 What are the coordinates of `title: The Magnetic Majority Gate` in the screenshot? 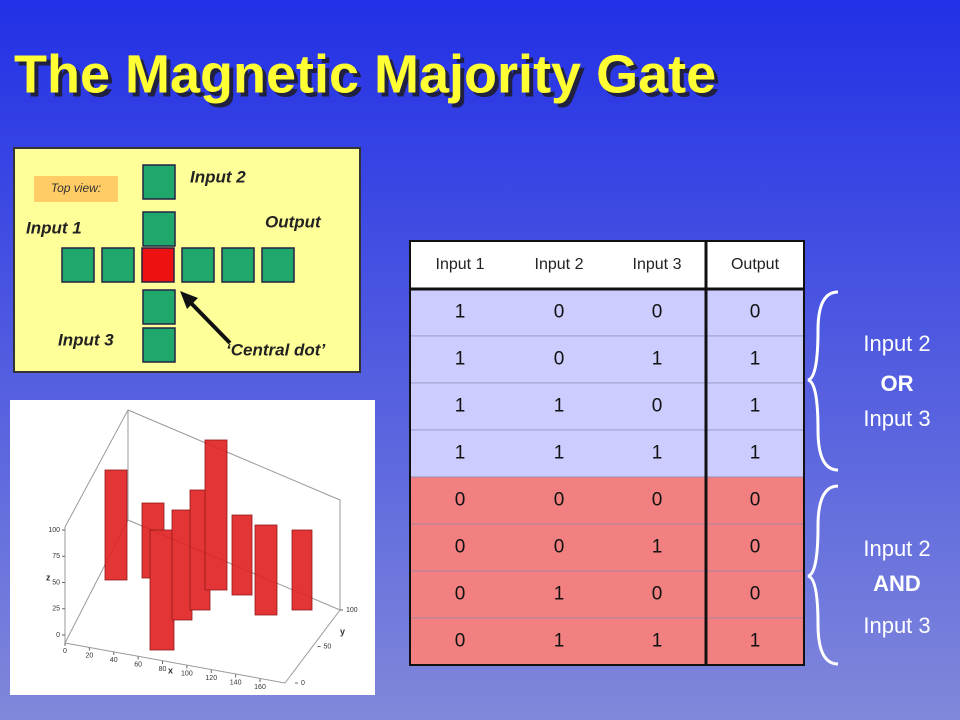 It's located at (365, 74).